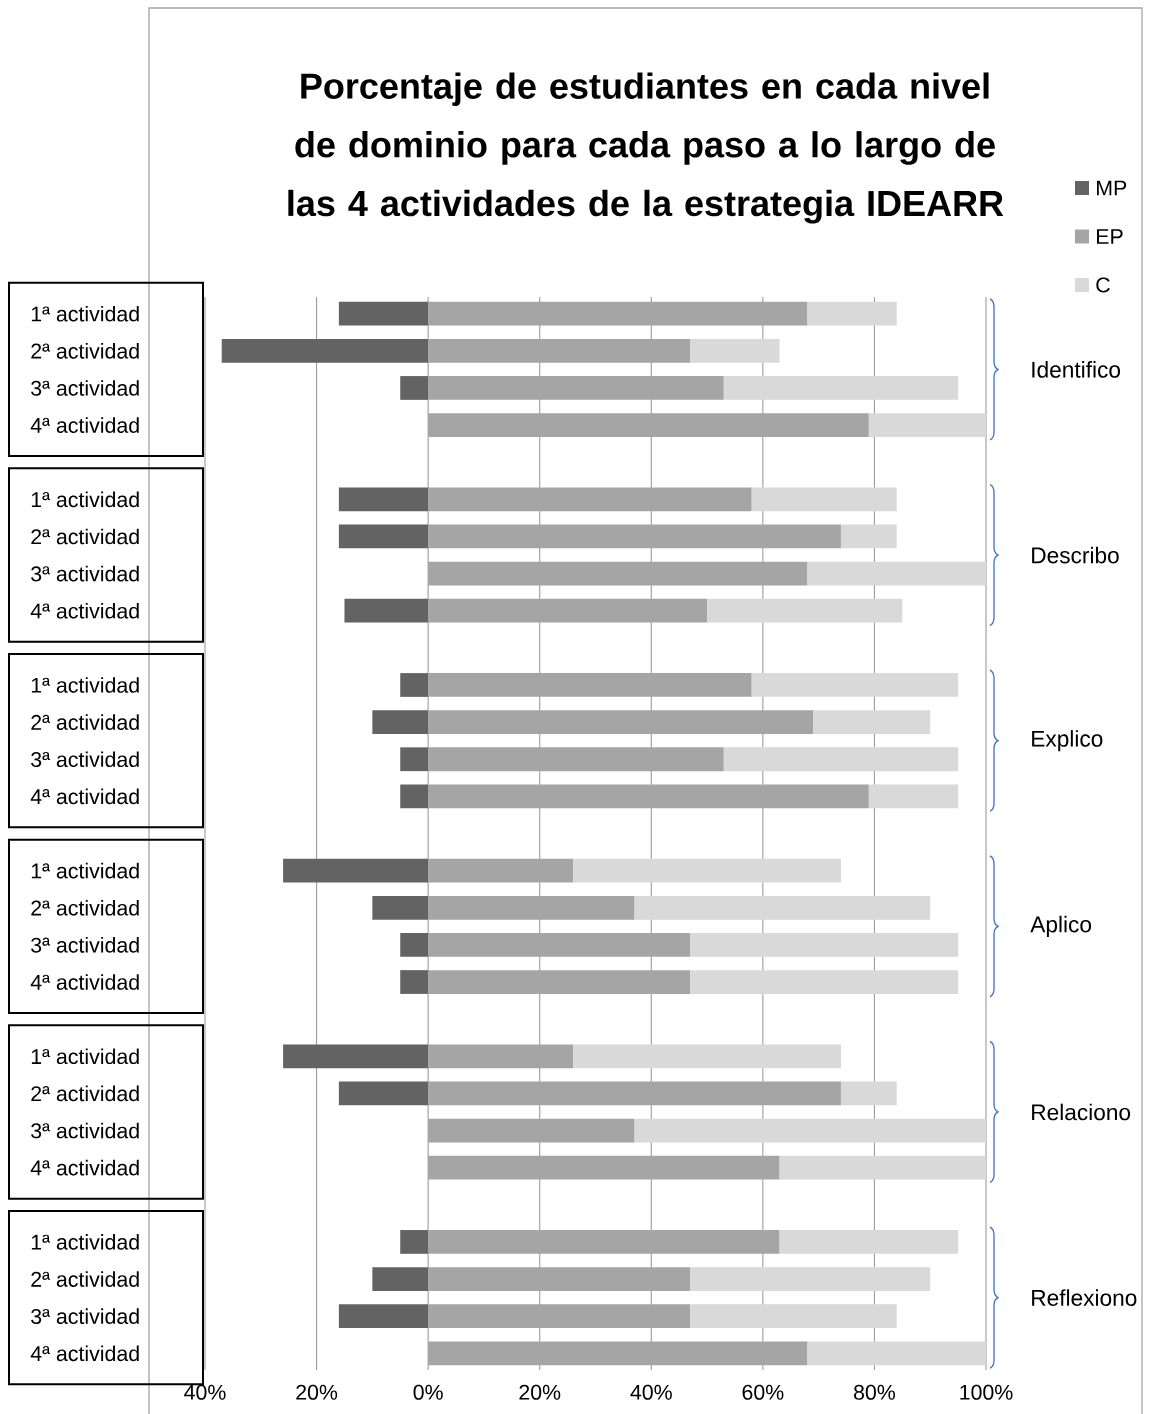 This screenshot has width=1159, height=1414. I want to click on text: Aplico, so click(1061, 926).